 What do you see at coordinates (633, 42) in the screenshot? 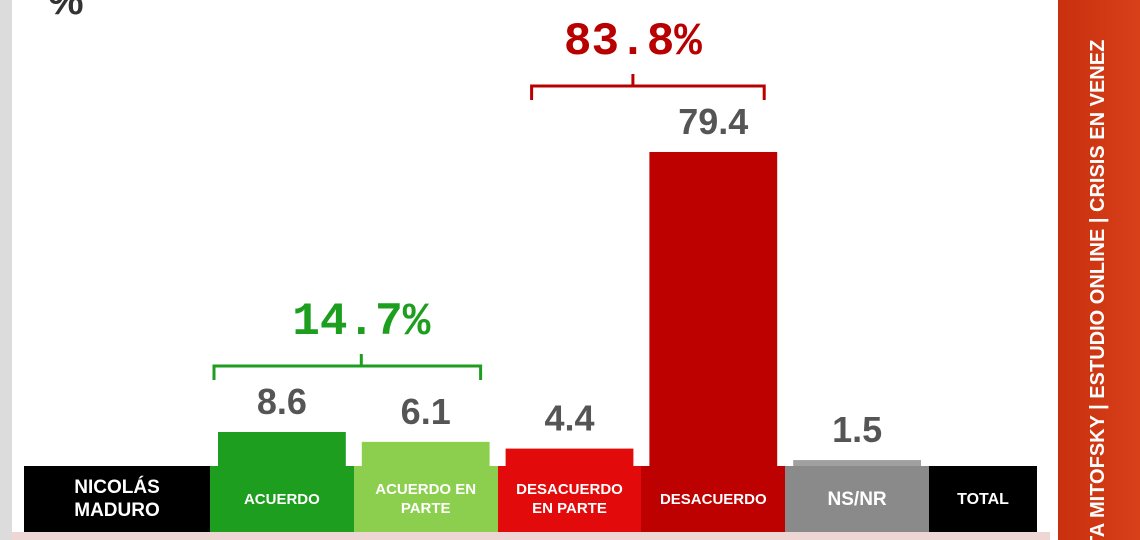
I see `annotation: 83.8%` at bounding box center [633, 42].